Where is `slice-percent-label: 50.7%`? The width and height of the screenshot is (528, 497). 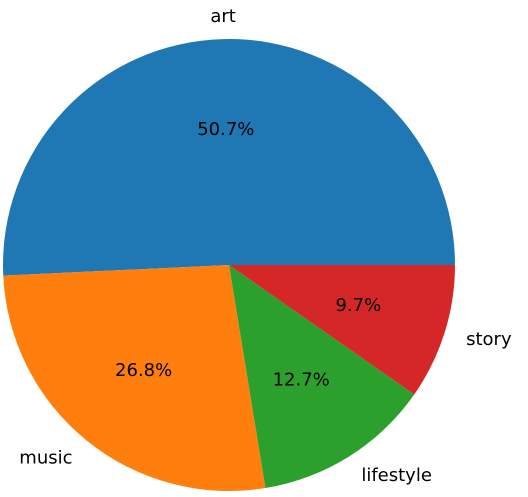
slice-percent-label: 50.7% is located at coordinates (225, 129).